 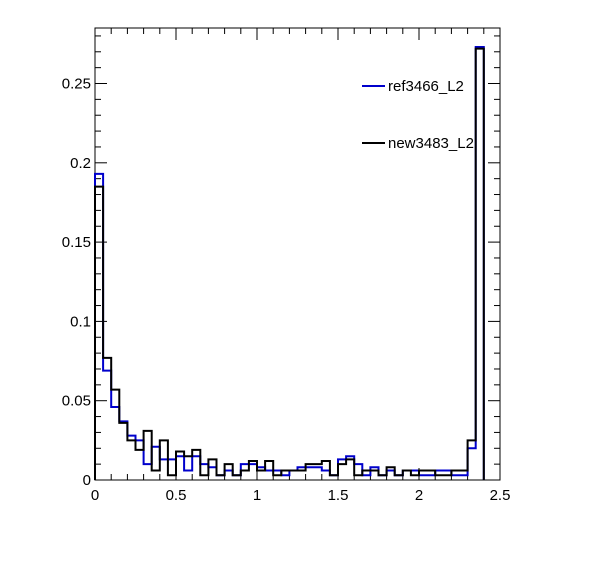 I want to click on y-tick-label: 0.25, so click(x=76, y=84).